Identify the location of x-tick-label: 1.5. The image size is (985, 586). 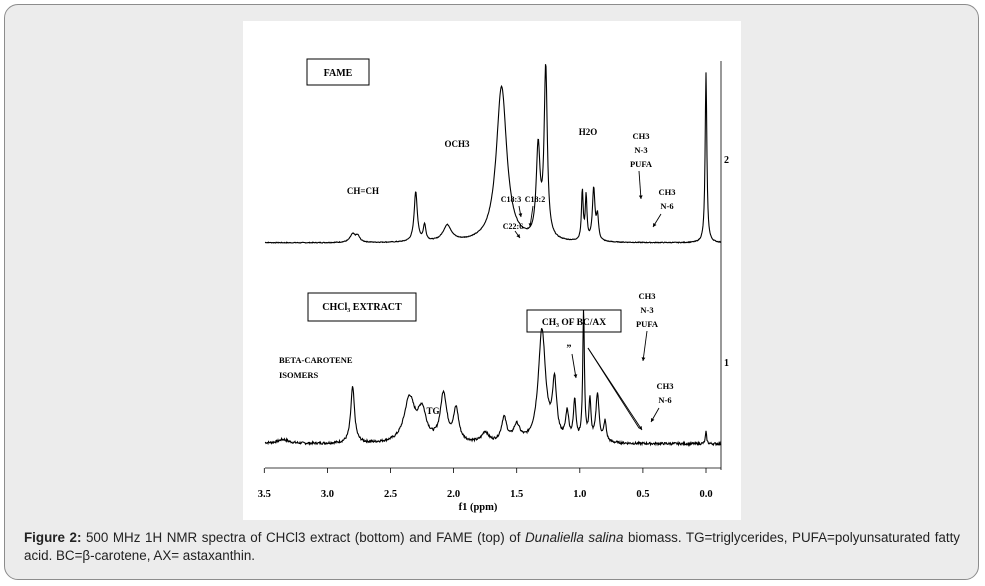
(516, 494).